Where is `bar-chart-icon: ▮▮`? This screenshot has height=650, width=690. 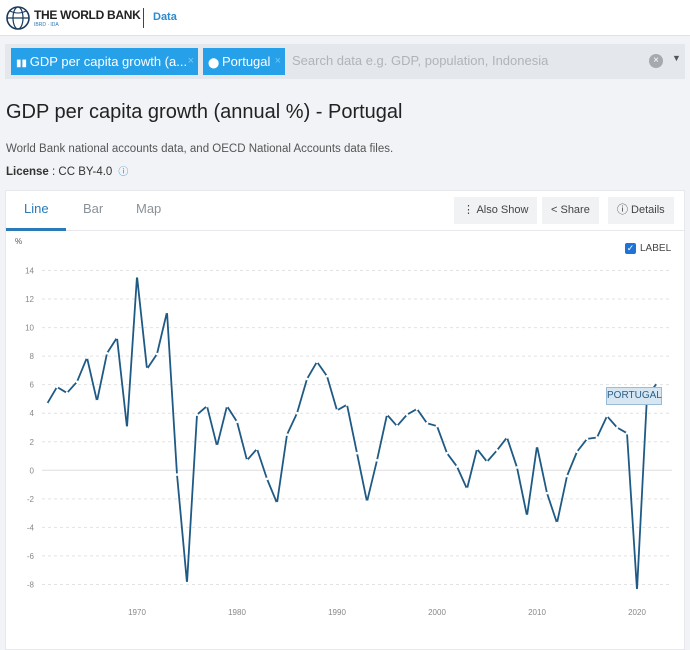
bar-chart-icon: ▮▮ is located at coordinates (23, 63).